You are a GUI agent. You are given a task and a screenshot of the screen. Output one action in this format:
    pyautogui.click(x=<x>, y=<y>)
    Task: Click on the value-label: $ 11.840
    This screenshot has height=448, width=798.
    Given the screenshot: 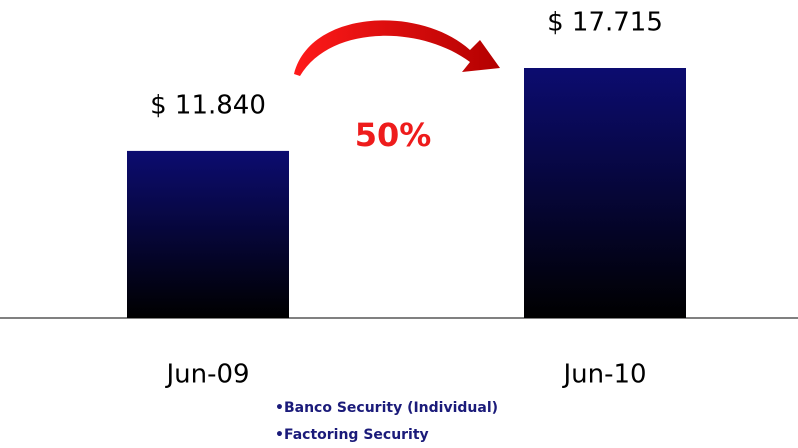 What is the action you would take?
    pyautogui.click(x=208, y=105)
    